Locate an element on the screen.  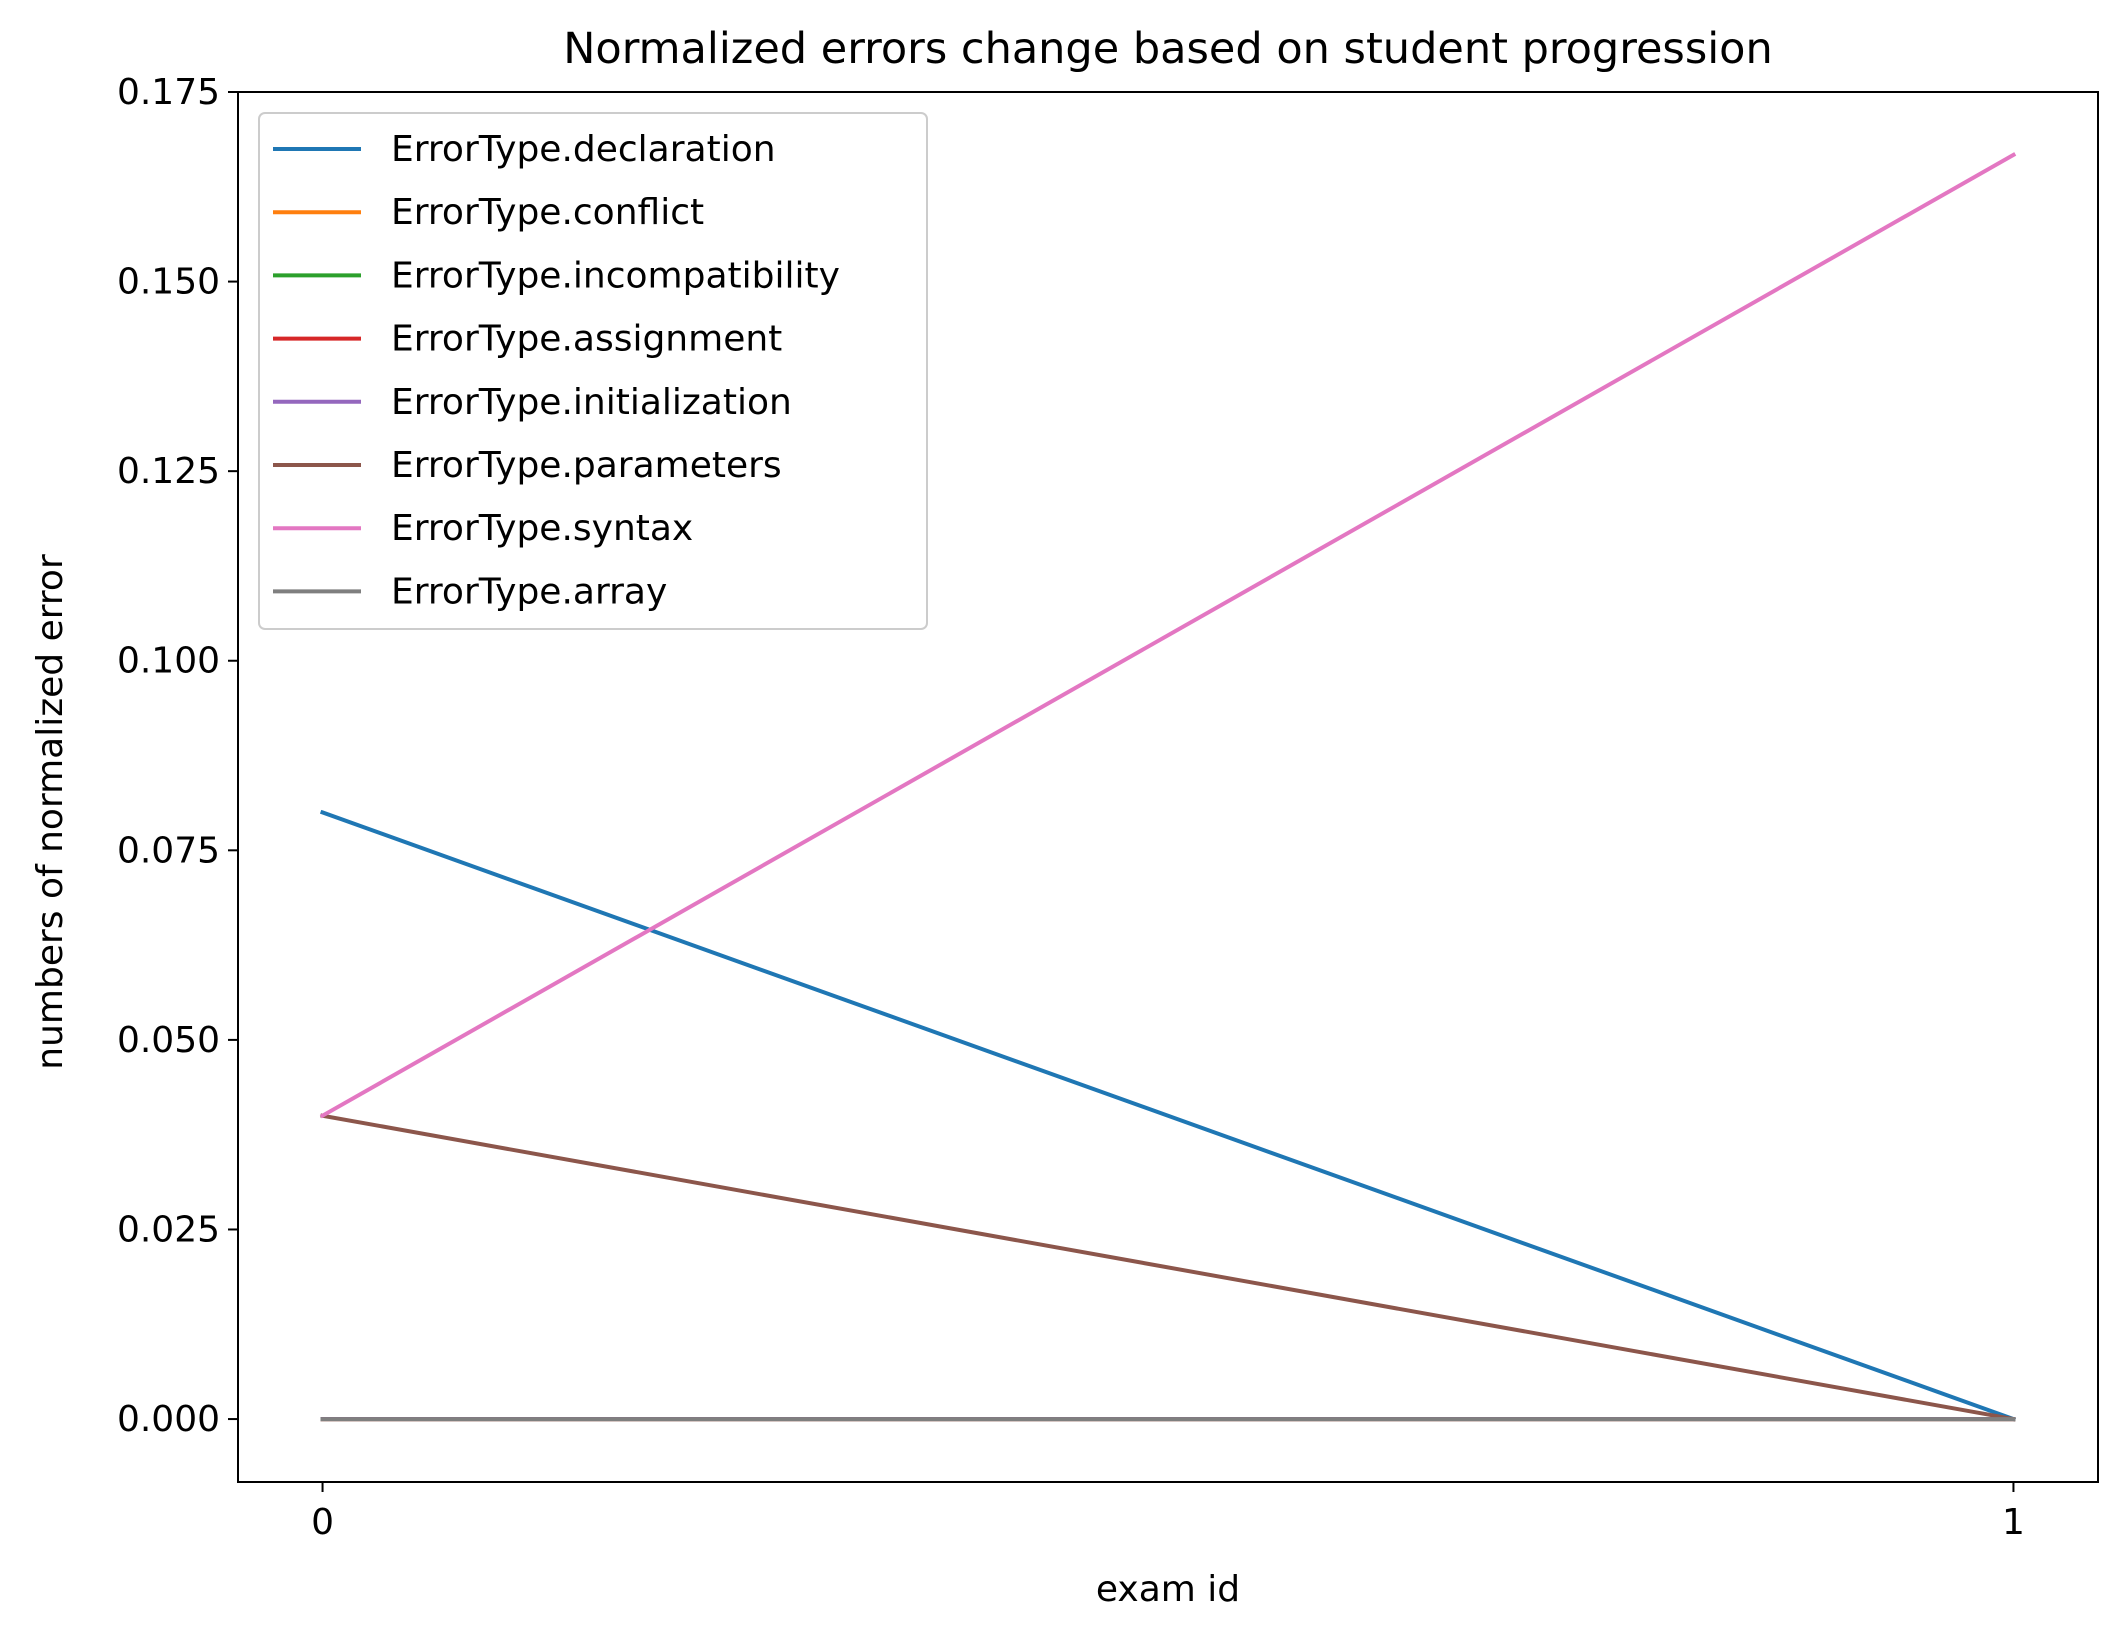
y-tick-label: 0.075 is located at coordinates (168, 850).